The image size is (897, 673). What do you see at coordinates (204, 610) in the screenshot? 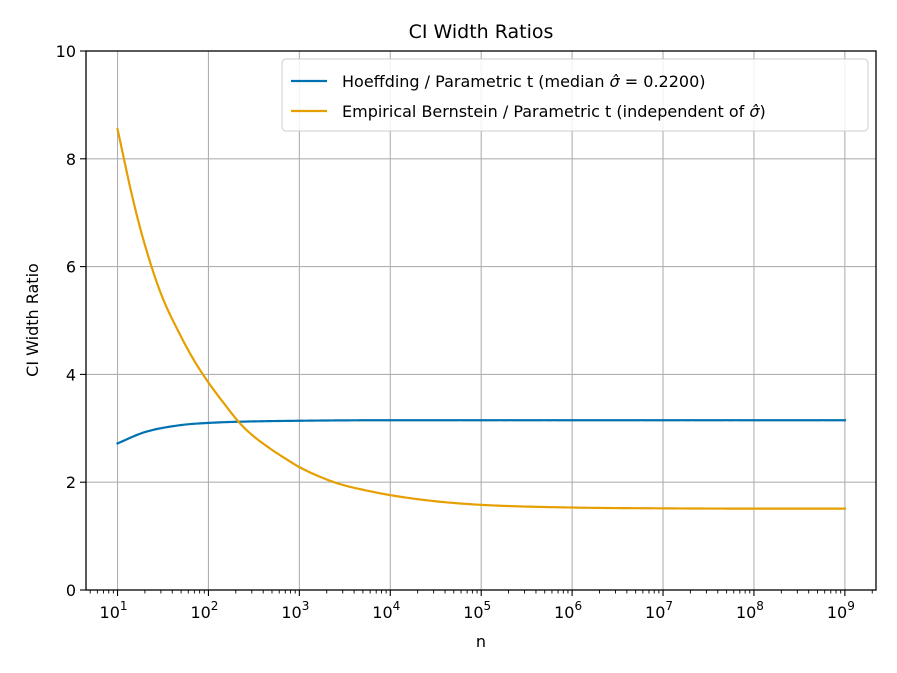
I see `x-tick-label: 10²` at bounding box center [204, 610].